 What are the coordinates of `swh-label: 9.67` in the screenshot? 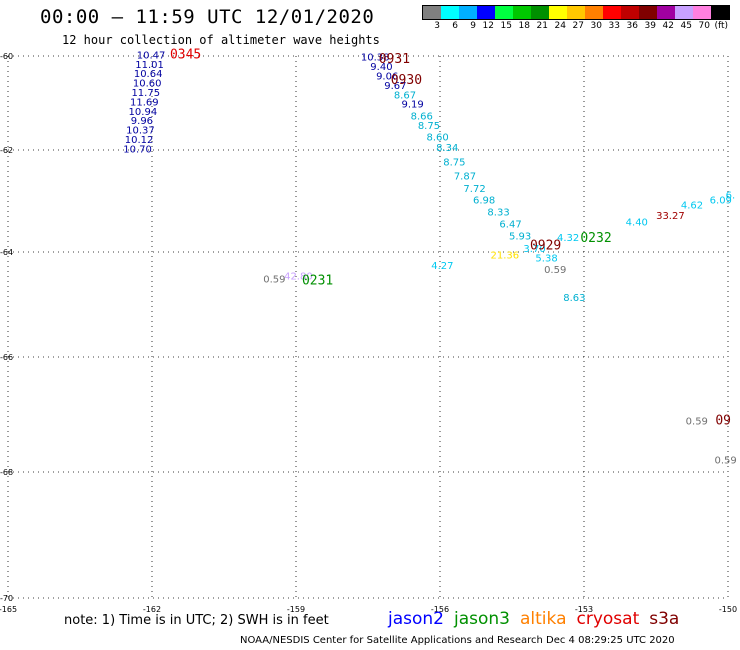 It's located at (395, 86).